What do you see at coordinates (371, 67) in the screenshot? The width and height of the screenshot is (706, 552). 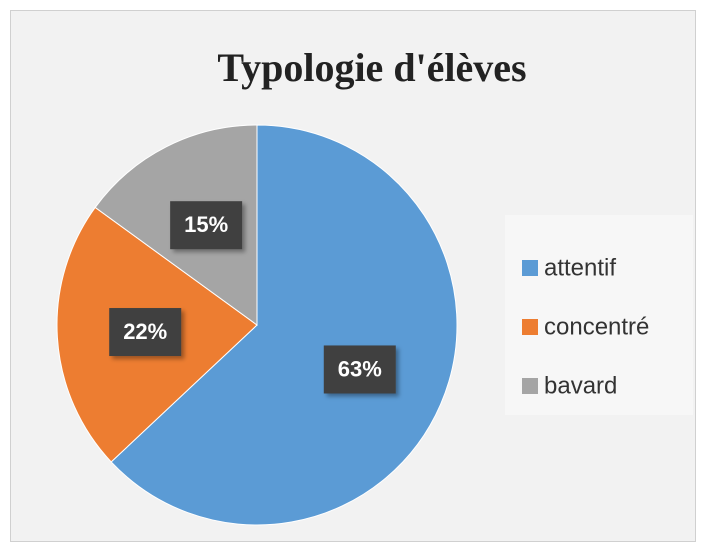 I see `chart-title: Typologie d'élèves` at bounding box center [371, 67].